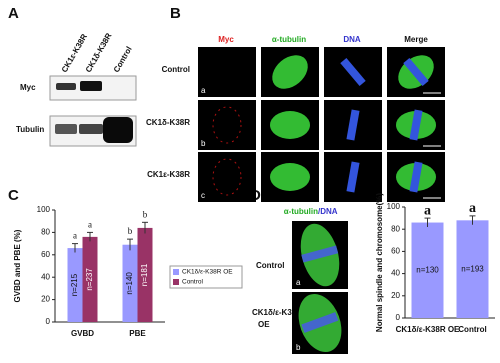 This screenshot has height=363, width=500. Describe the element at coordinates (30, 129) in the screenshot. I see `row-label: Tubulin` at that location.